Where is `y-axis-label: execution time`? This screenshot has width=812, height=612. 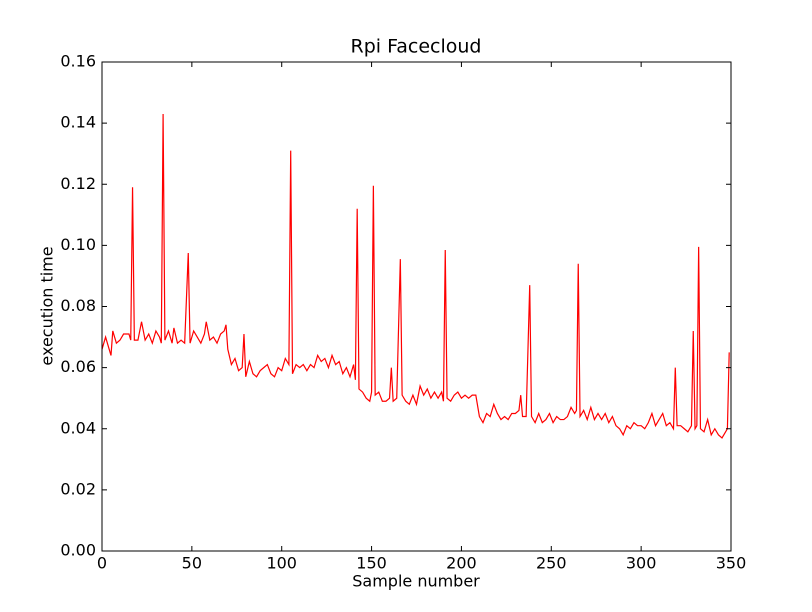
y-axis-label: execution time is located at coordinates (47, 305).